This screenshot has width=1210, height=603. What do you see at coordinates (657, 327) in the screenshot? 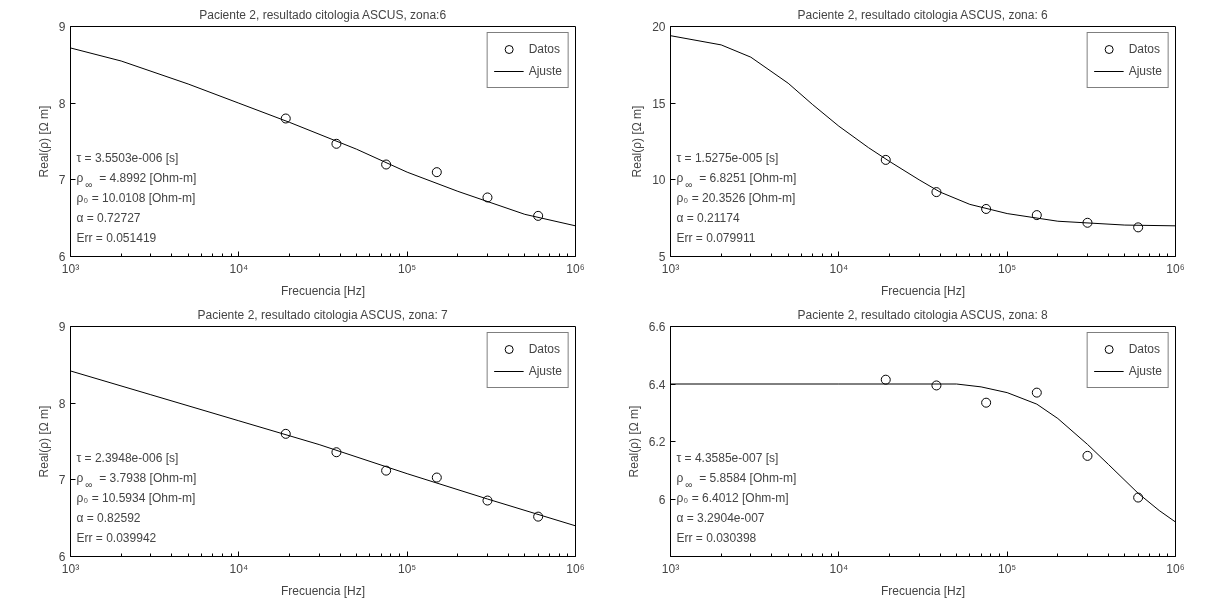
I see `y-tick-label: 6.6` at bounding box center [657, 327].